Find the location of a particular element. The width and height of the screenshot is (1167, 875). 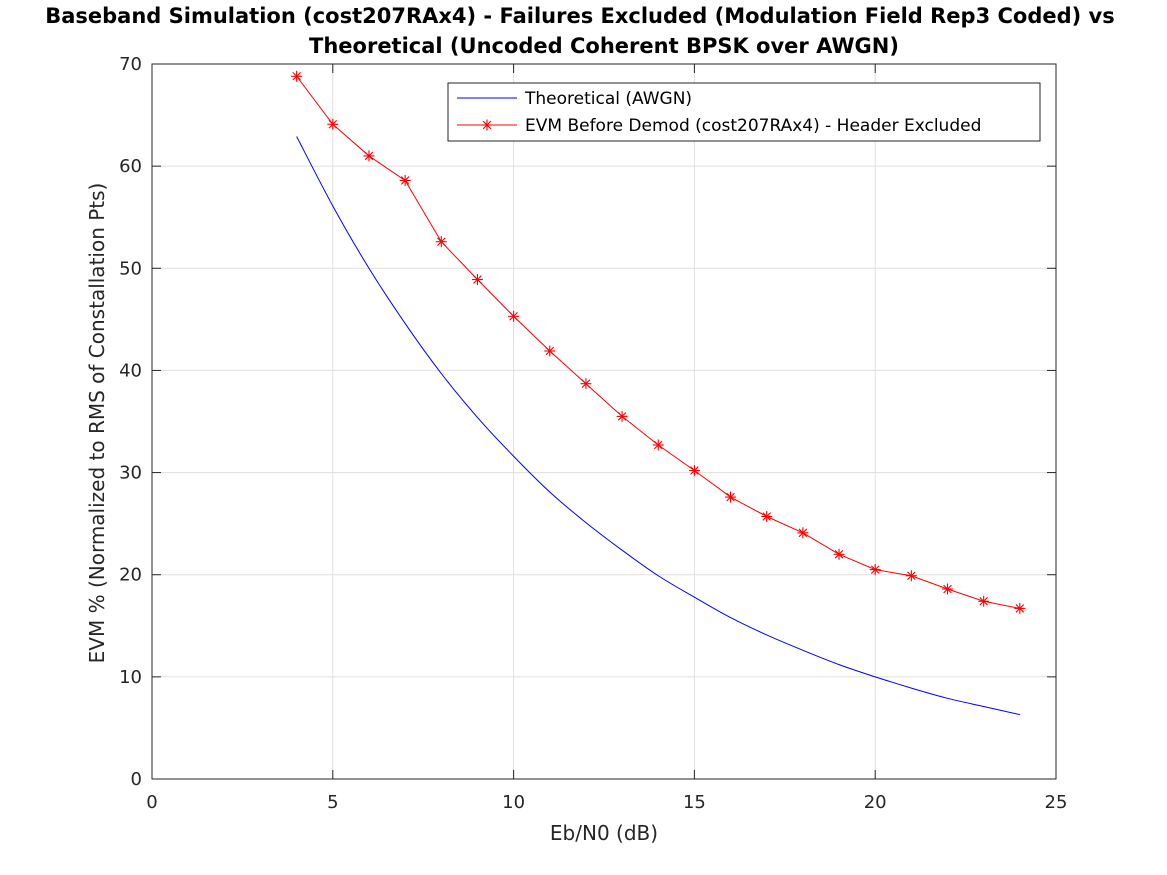

y-tick-label: 70 is located at coordinates (130, 64).